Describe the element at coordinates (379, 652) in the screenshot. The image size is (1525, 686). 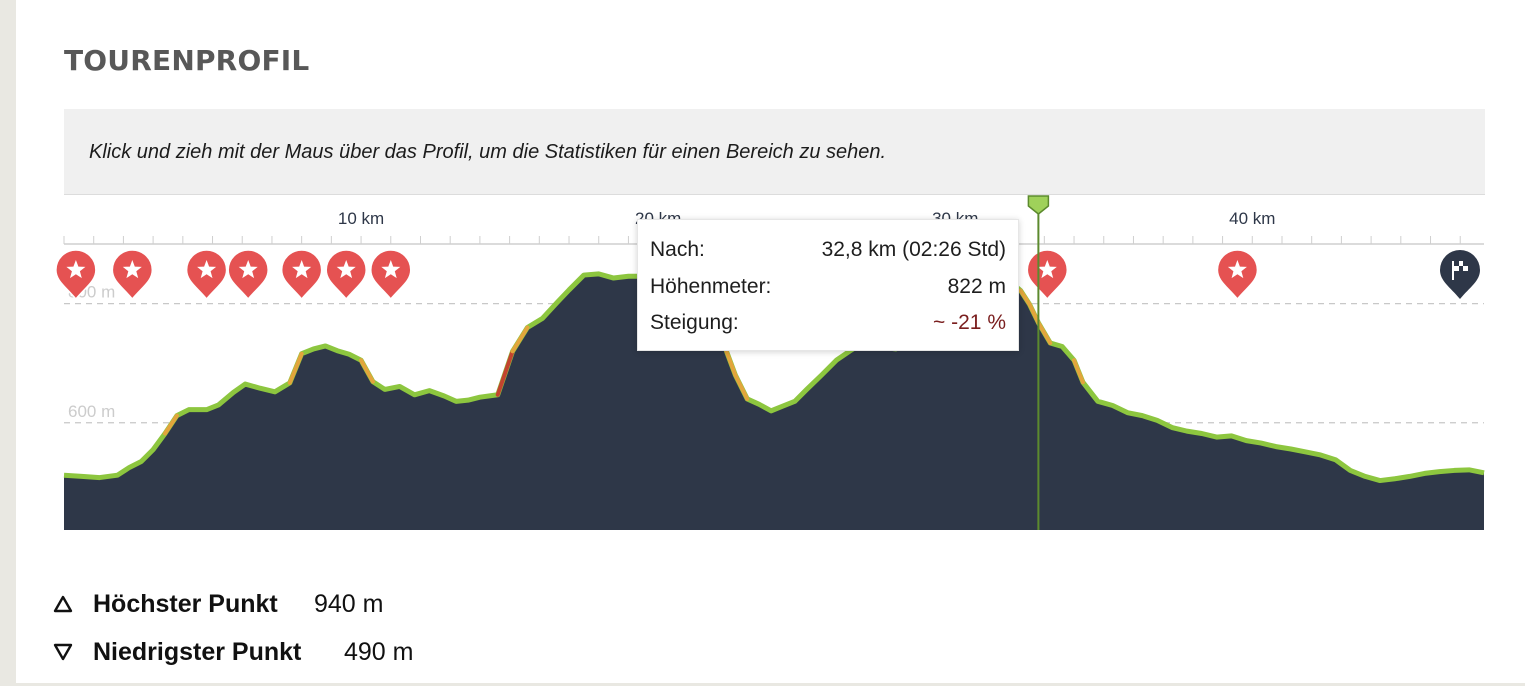
I see `stat-lowest-value: 490 m` at that location.